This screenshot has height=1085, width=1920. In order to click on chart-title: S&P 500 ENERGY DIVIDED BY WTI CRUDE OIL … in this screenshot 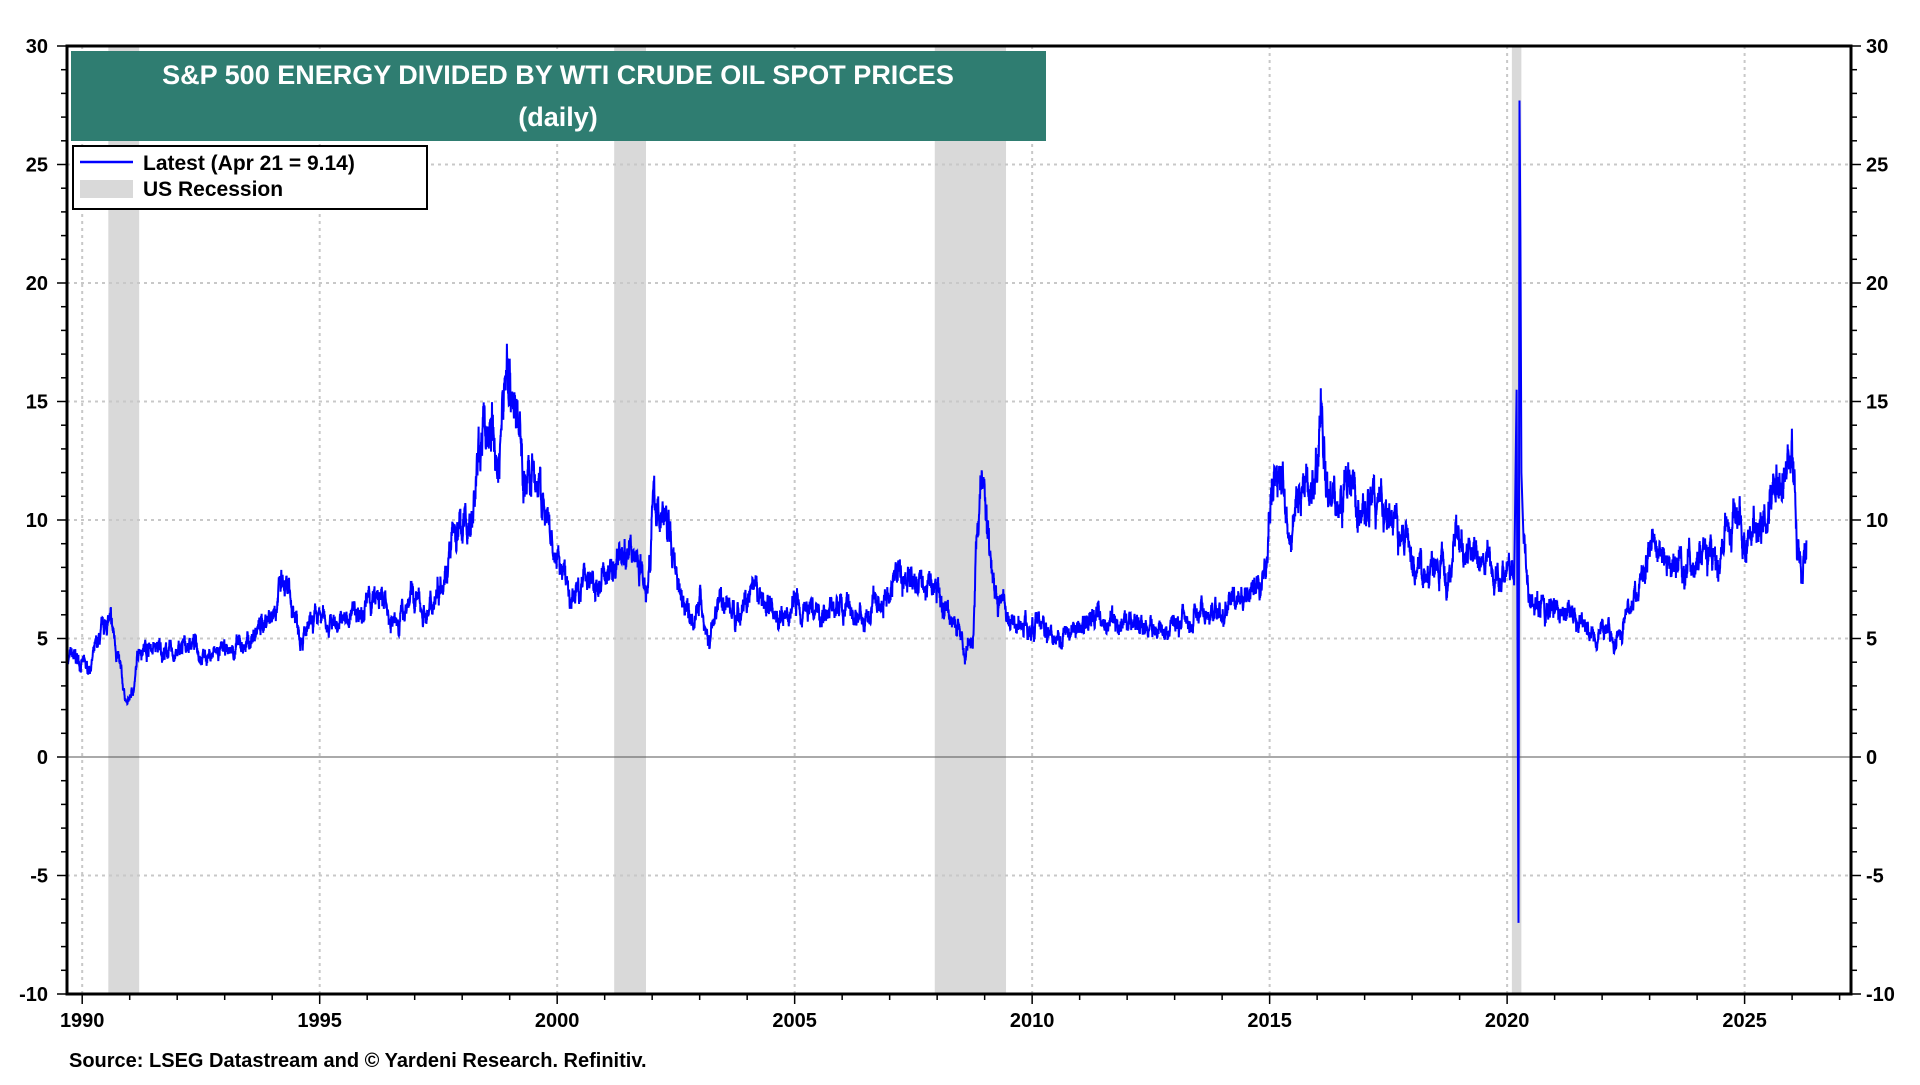, I will do `click(558, 75)`.